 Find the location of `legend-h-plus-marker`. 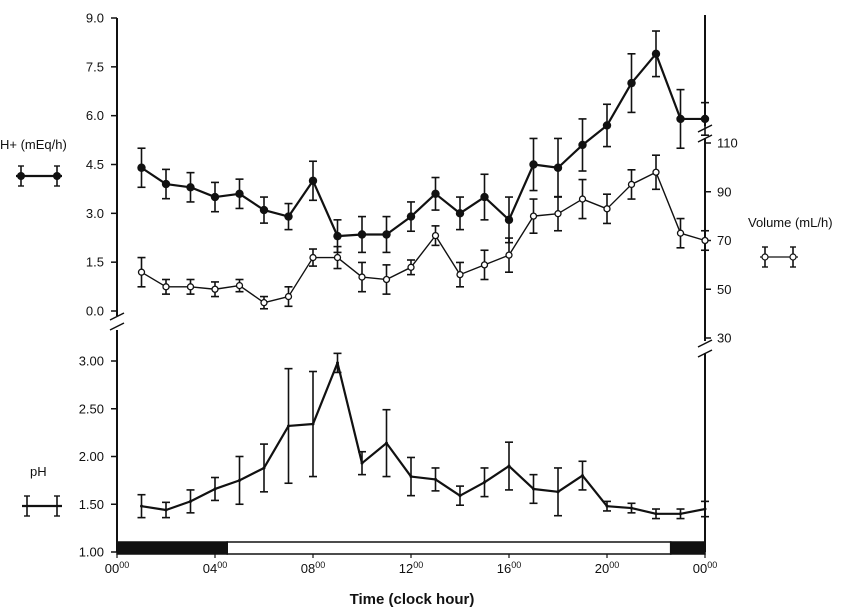

legend-h-plus-marker is located at coordinates (57, 176).